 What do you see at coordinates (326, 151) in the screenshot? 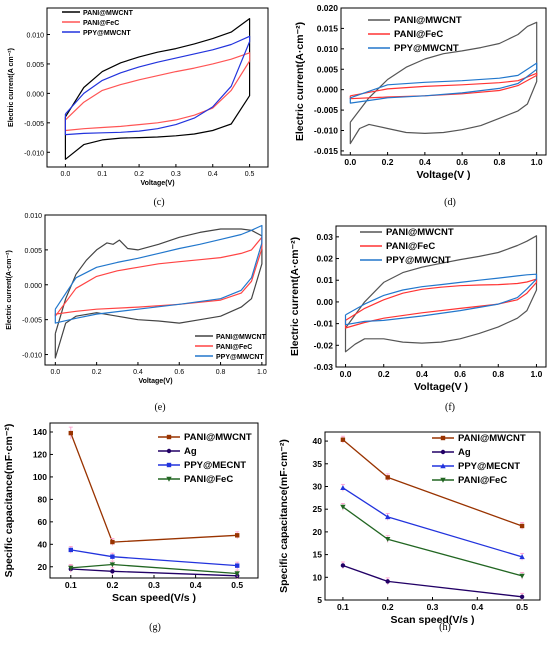
I see `y-tick-label: -0.015` at bounding box center [326, 151].